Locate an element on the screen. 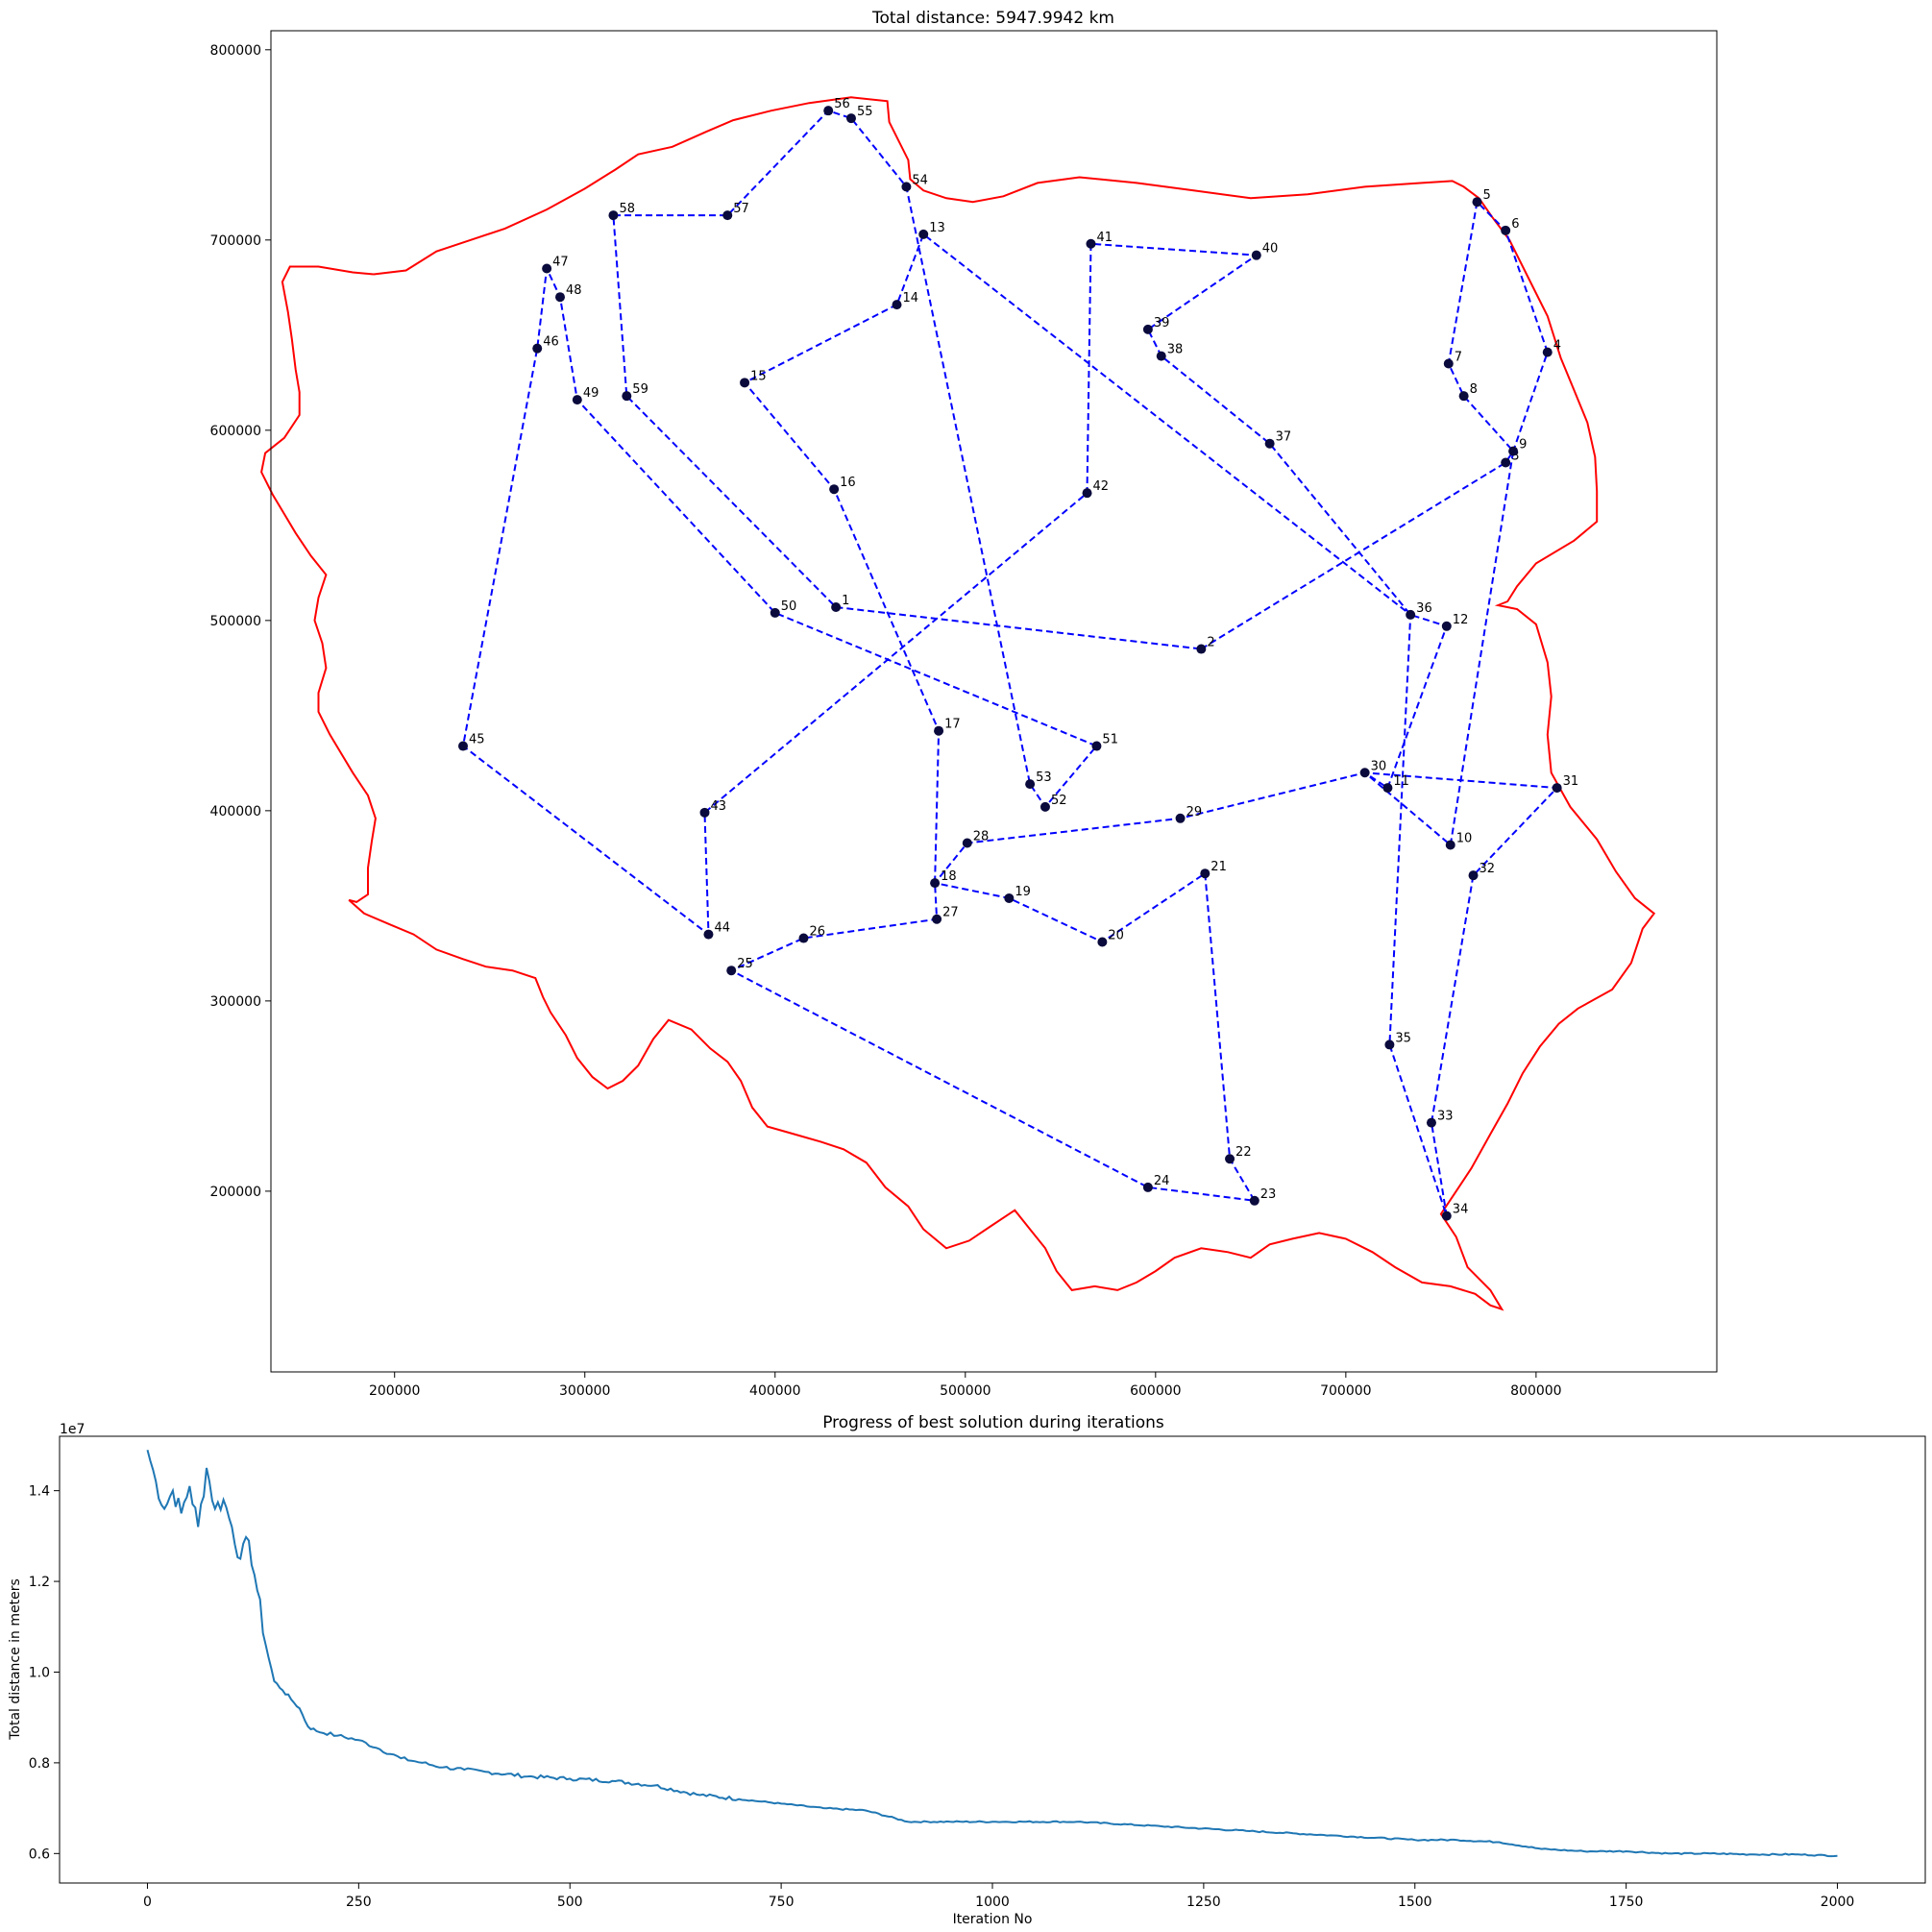 The height and width of the screenshot is (1932, 1932). city-label: 41 is located at coordinates (1105, 238).